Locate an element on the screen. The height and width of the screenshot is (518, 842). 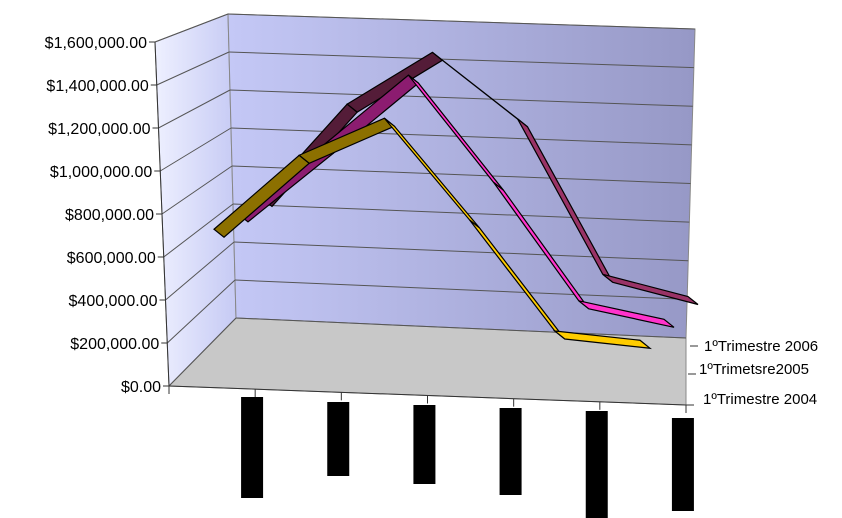
series-axis-label: 1ºTrimestre 2006 is located at coordinates (761, 346).